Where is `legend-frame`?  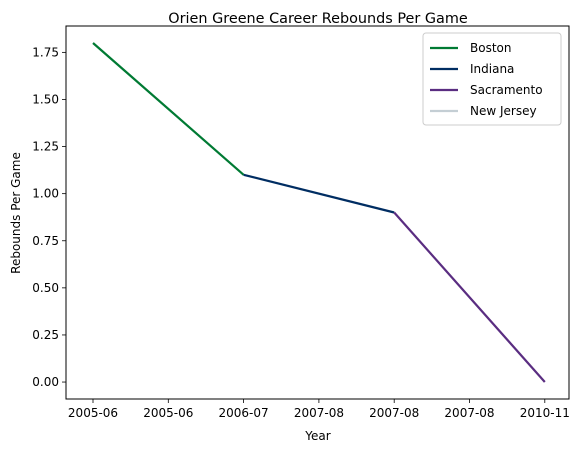 legend-frame is located at coordinates (492, 79).